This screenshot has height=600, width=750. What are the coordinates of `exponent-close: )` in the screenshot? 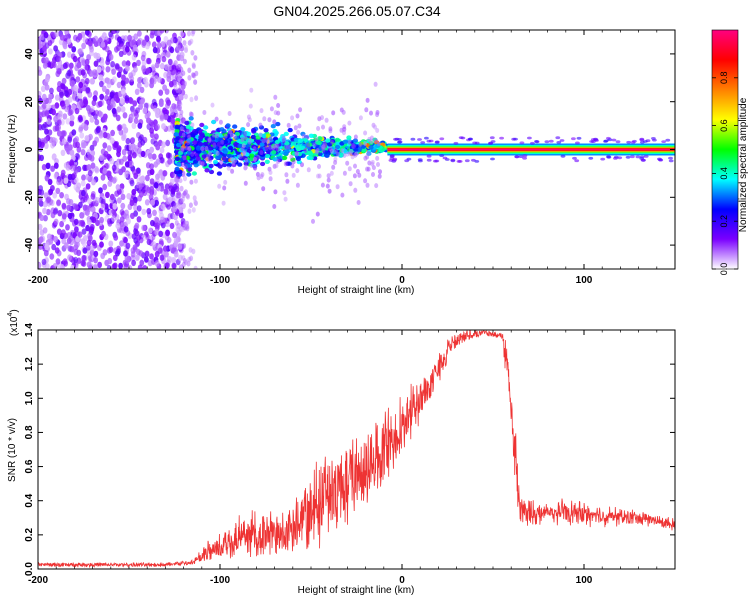 It's located at (14, 310).